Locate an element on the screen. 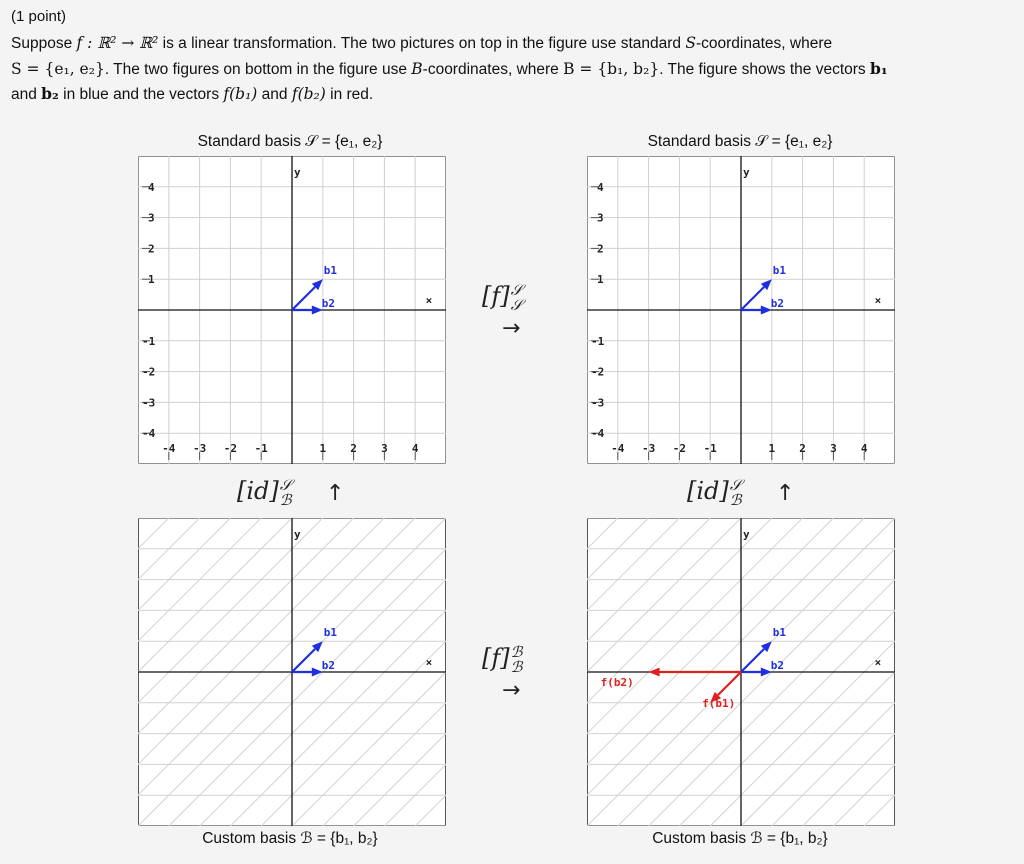 The image size is (1024, 864). vector-fb1 is located at coordinates (726, 687).